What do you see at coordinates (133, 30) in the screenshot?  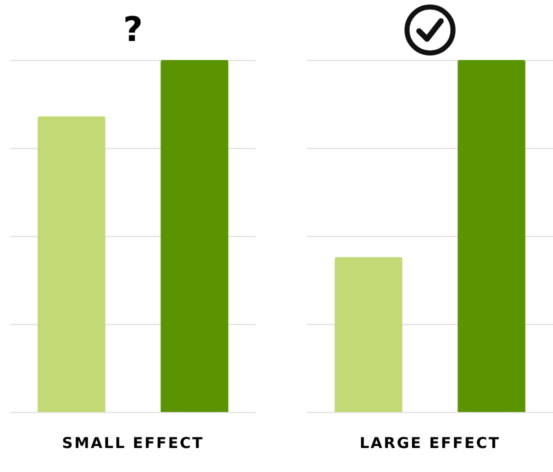 I see `chart-title: ?` at bounding box center [133, 30].